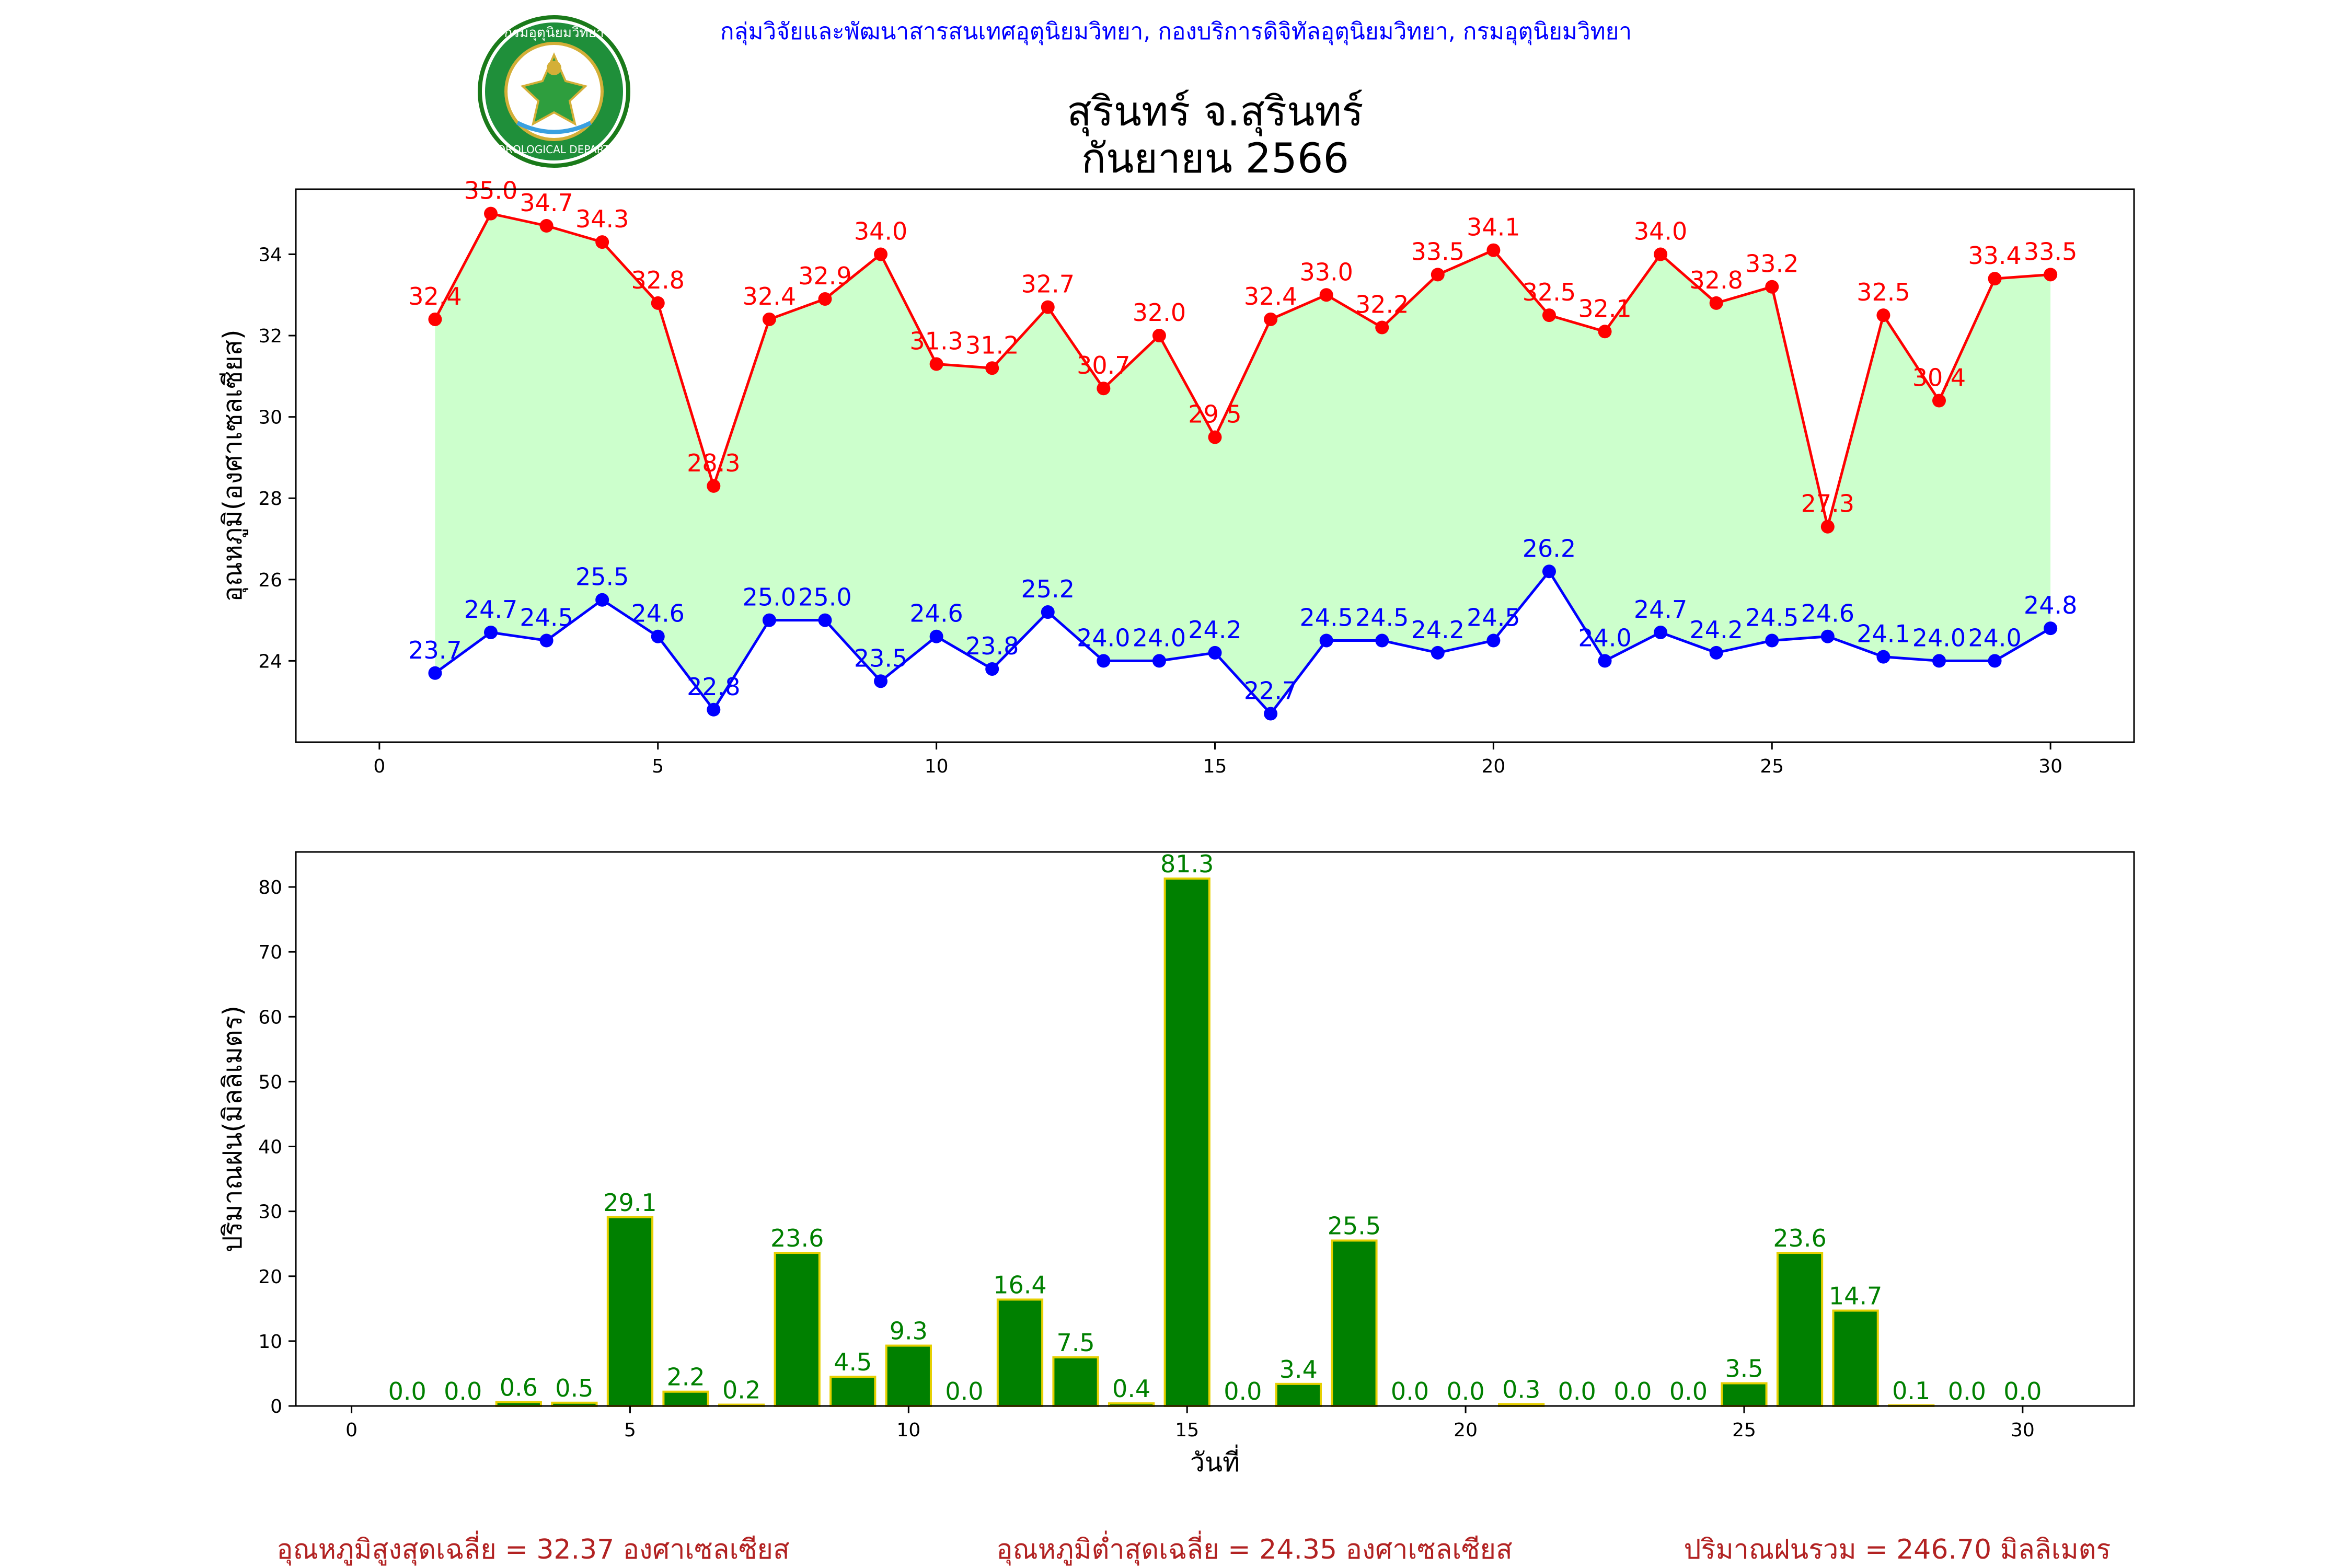 The height and width of the screenshot is (1568, 2352). What do you see at coordinates (1897, 1549) in the screenshot?
I see `total-rainfall: ปริมาณฝนรวม = 246.70 มิลลิเมตร` at bounding box center [1897, 1549].